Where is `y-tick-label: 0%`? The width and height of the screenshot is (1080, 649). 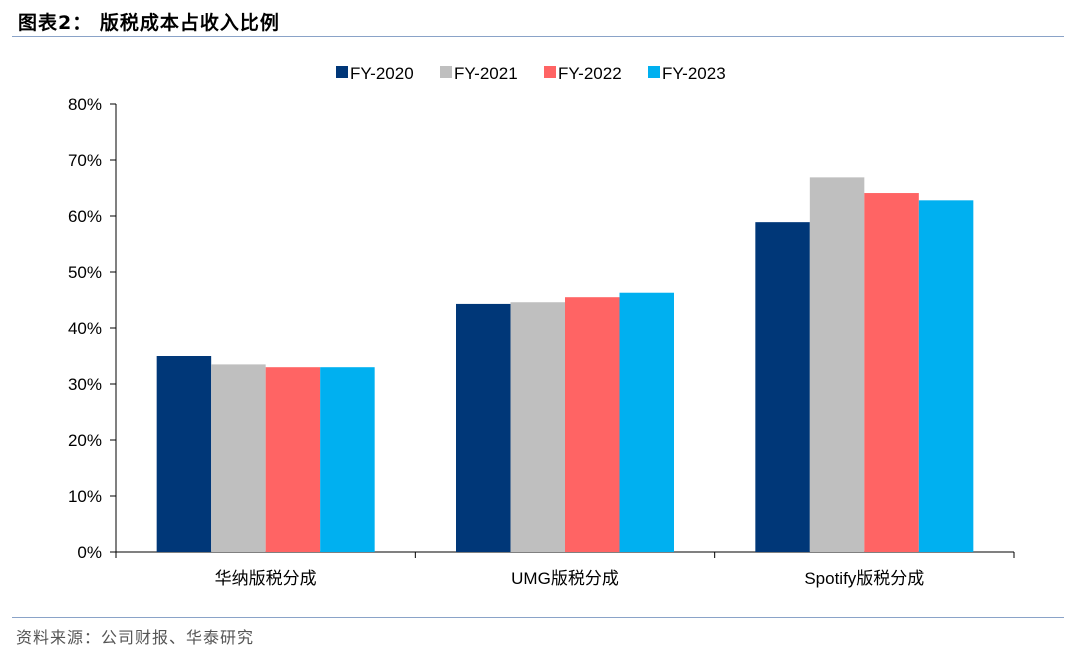 y-tick-label: 0% is located at coordinates (89, 552).